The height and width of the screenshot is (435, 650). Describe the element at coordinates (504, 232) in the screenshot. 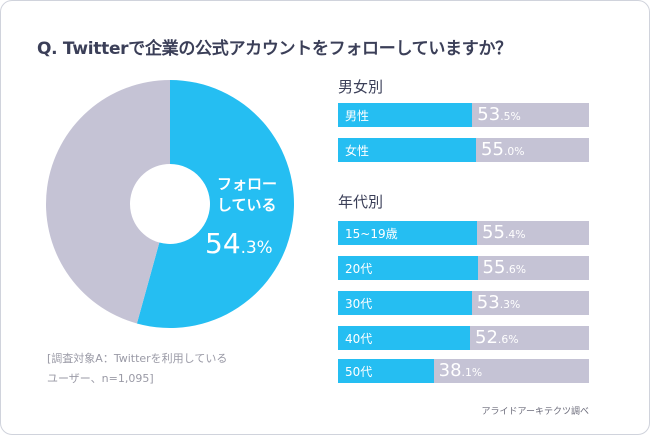

I see `bar-value: 55.4%` at that location.